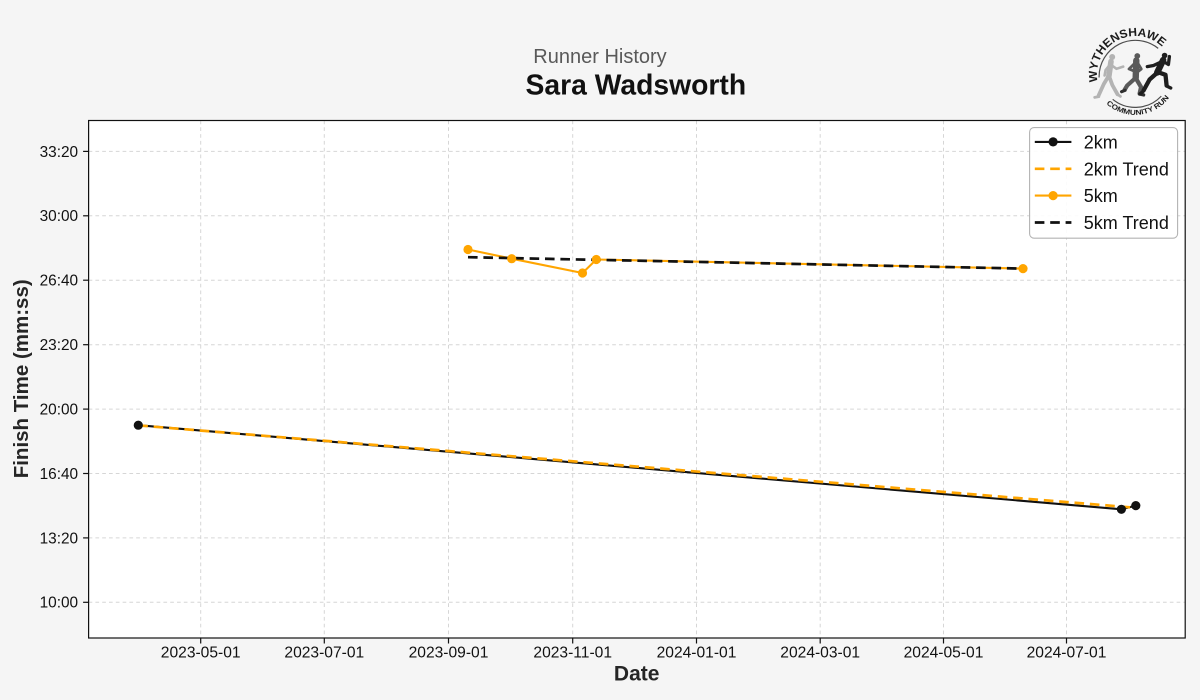 The image size is (1200, 700). What do you see at coordinates (572, 653) in the screenshot?
I see `svg-text: 2023-11-01` at bounding box center [572, 653].